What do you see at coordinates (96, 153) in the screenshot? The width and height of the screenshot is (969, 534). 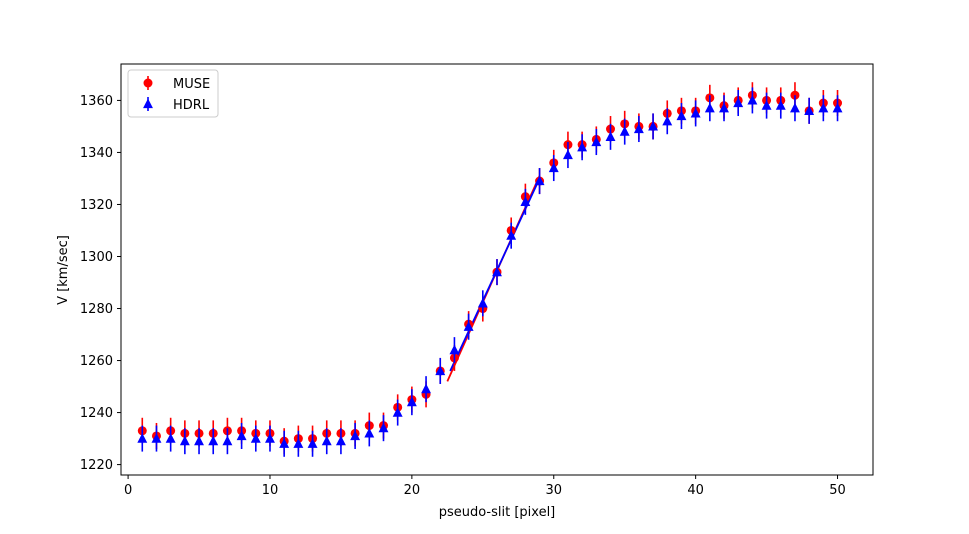 I see `y-tick-label: 1340` at bounding box center [96, 153].